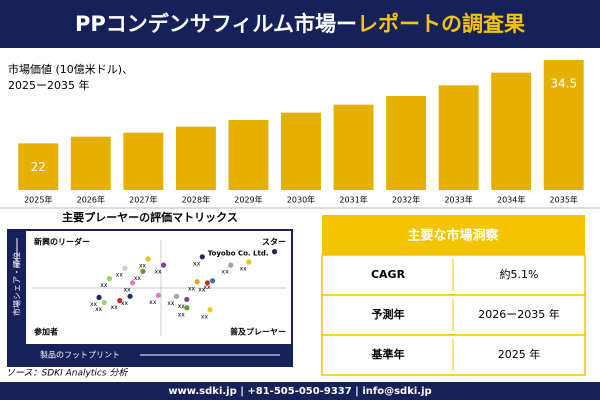 Image resolution: width=600 pixels, height=400 pixels. What do you see at coordinates (38, 200) in the screenshot?
I see `x-tick-label: 2025年` at bounding box center [38, 200].